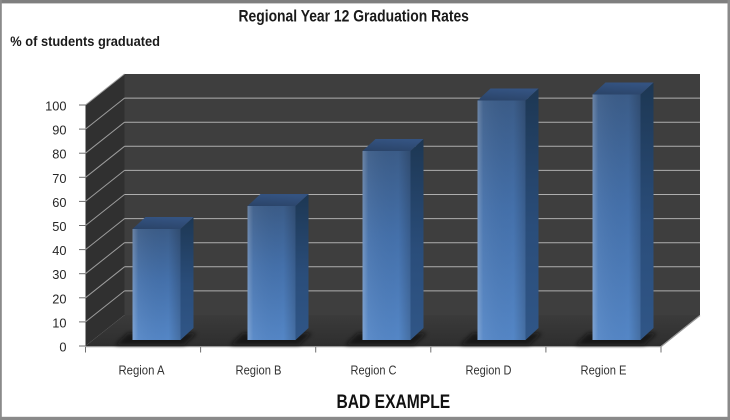 The height and width of the screenshot is (420, 730). I want to click on svg-text: 10, so click(59, 322).